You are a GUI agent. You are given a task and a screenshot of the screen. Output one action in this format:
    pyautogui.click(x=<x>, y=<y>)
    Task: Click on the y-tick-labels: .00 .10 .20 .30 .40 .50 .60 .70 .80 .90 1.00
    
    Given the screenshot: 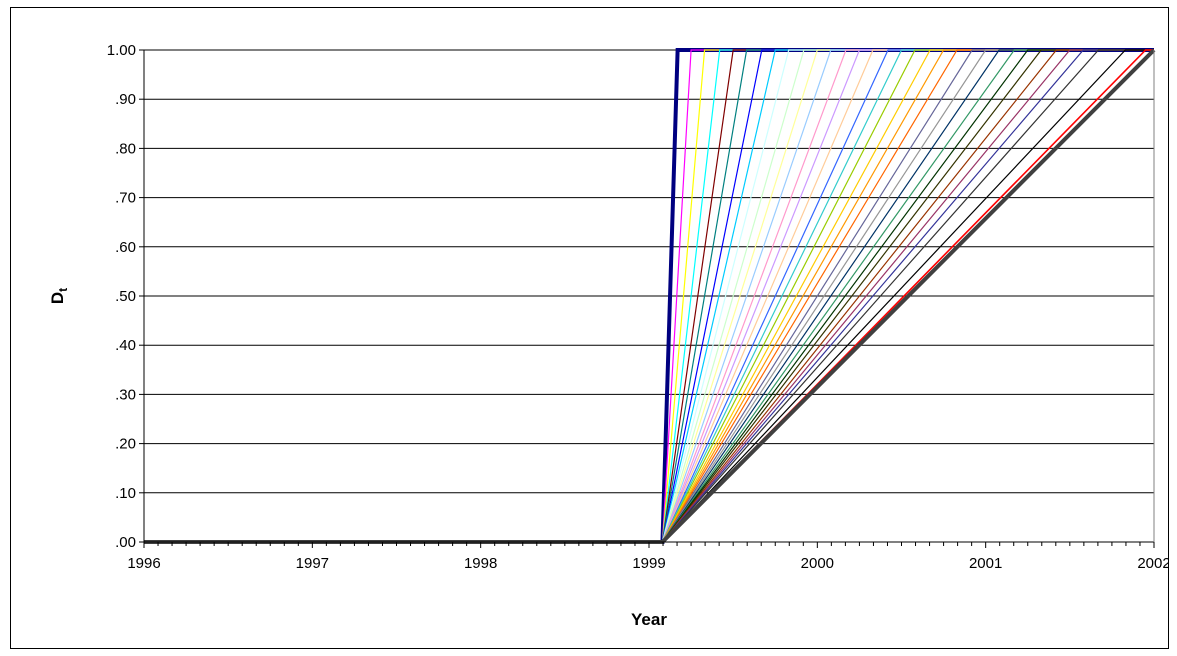 What is the action you would take?
    pyautogui.click(x=121, y=296)
    